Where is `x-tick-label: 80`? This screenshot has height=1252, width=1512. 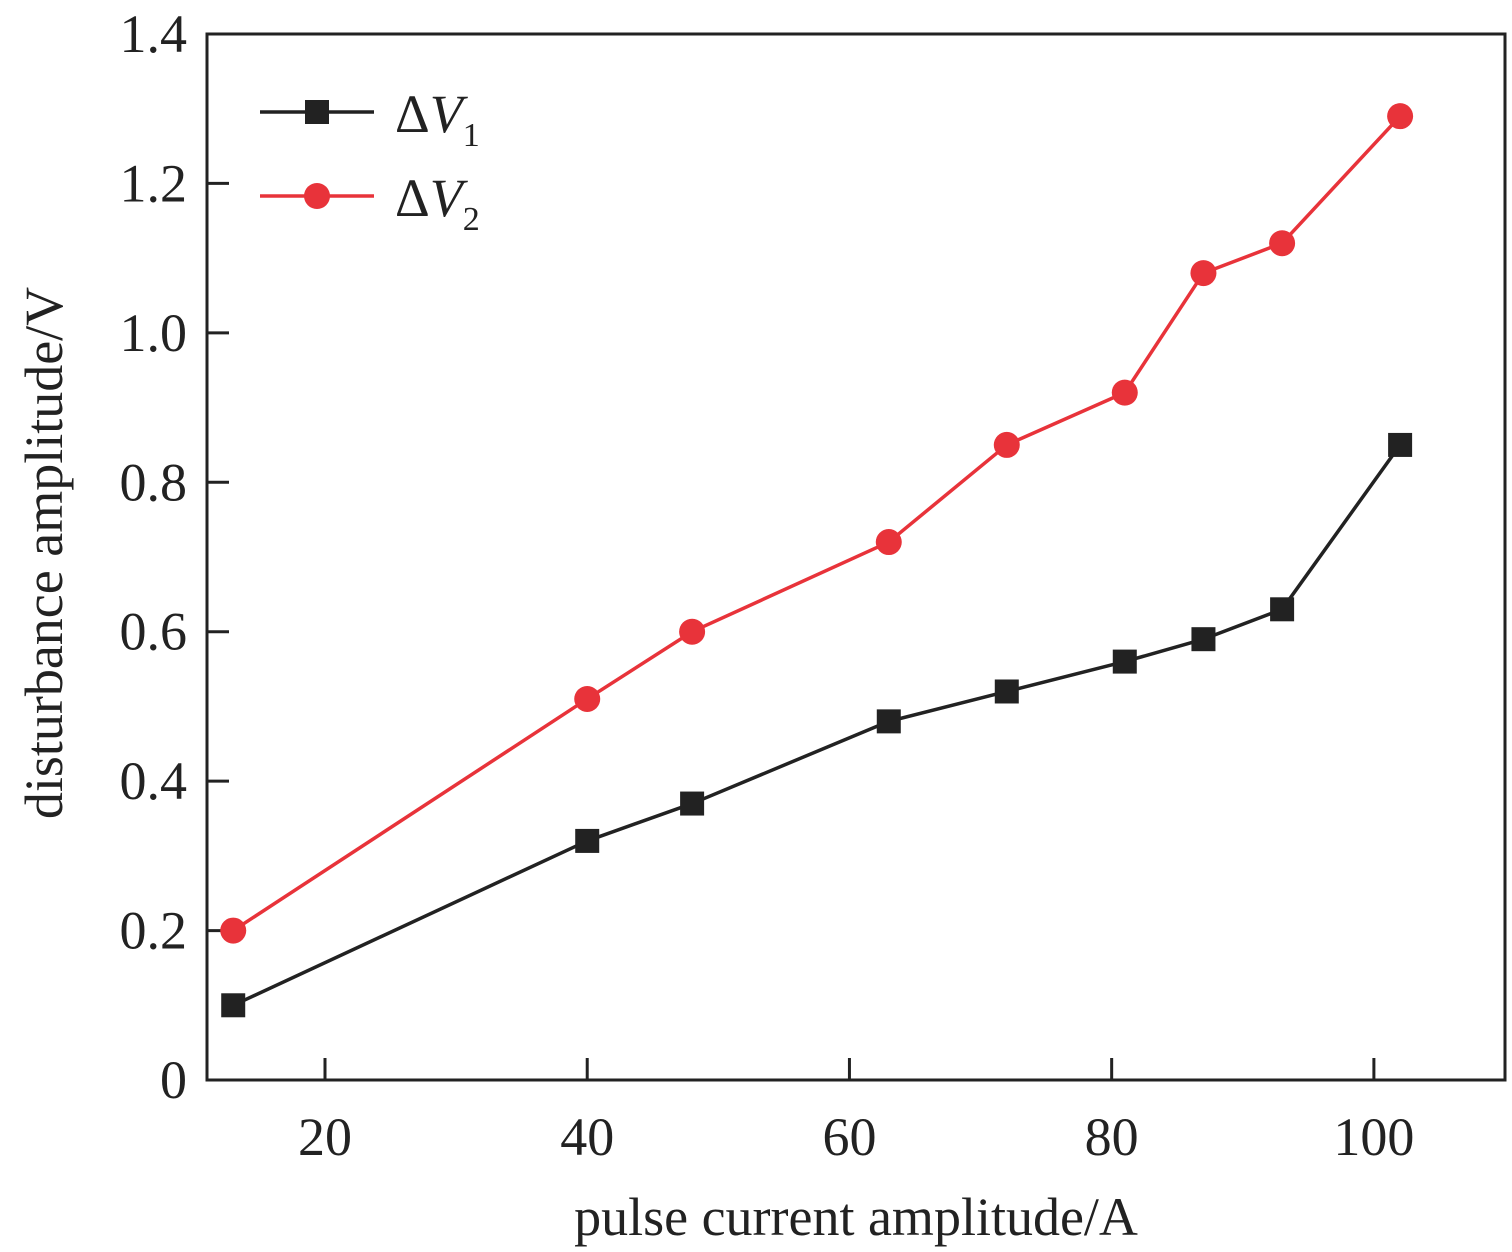
x-tick-label: 80 is located at coordinates (1112, 1137).